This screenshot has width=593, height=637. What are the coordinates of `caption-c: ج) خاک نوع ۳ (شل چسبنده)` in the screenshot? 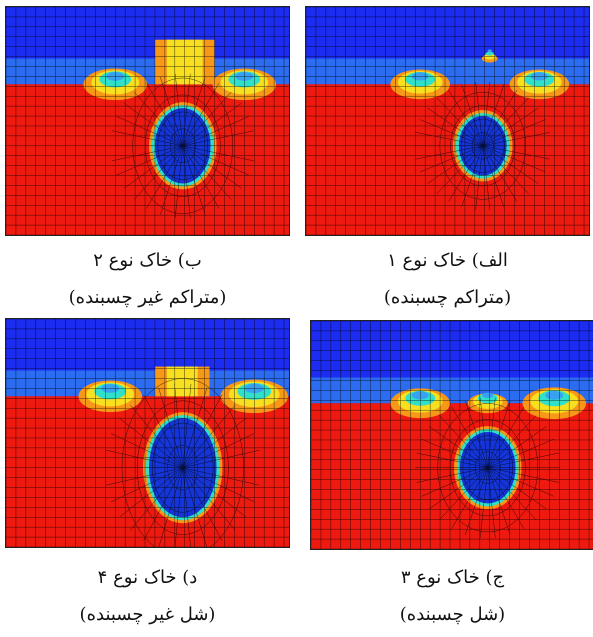 It's located at (451, 596).